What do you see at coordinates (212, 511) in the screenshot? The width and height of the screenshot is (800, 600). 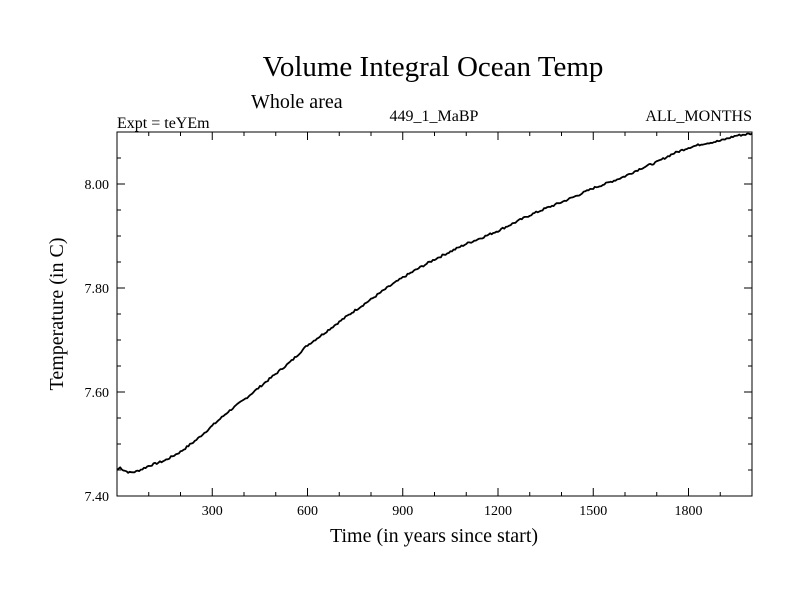 I see `x-tick-label: 300` at bounding box center [212, 511].